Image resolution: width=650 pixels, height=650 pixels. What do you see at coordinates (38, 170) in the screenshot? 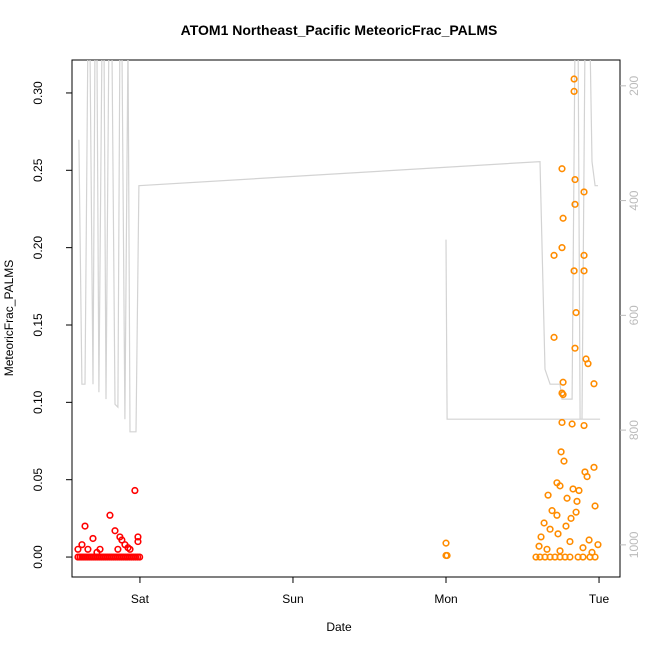
I see `y-tick-label: 0.25` at bounding box center [38, 170].